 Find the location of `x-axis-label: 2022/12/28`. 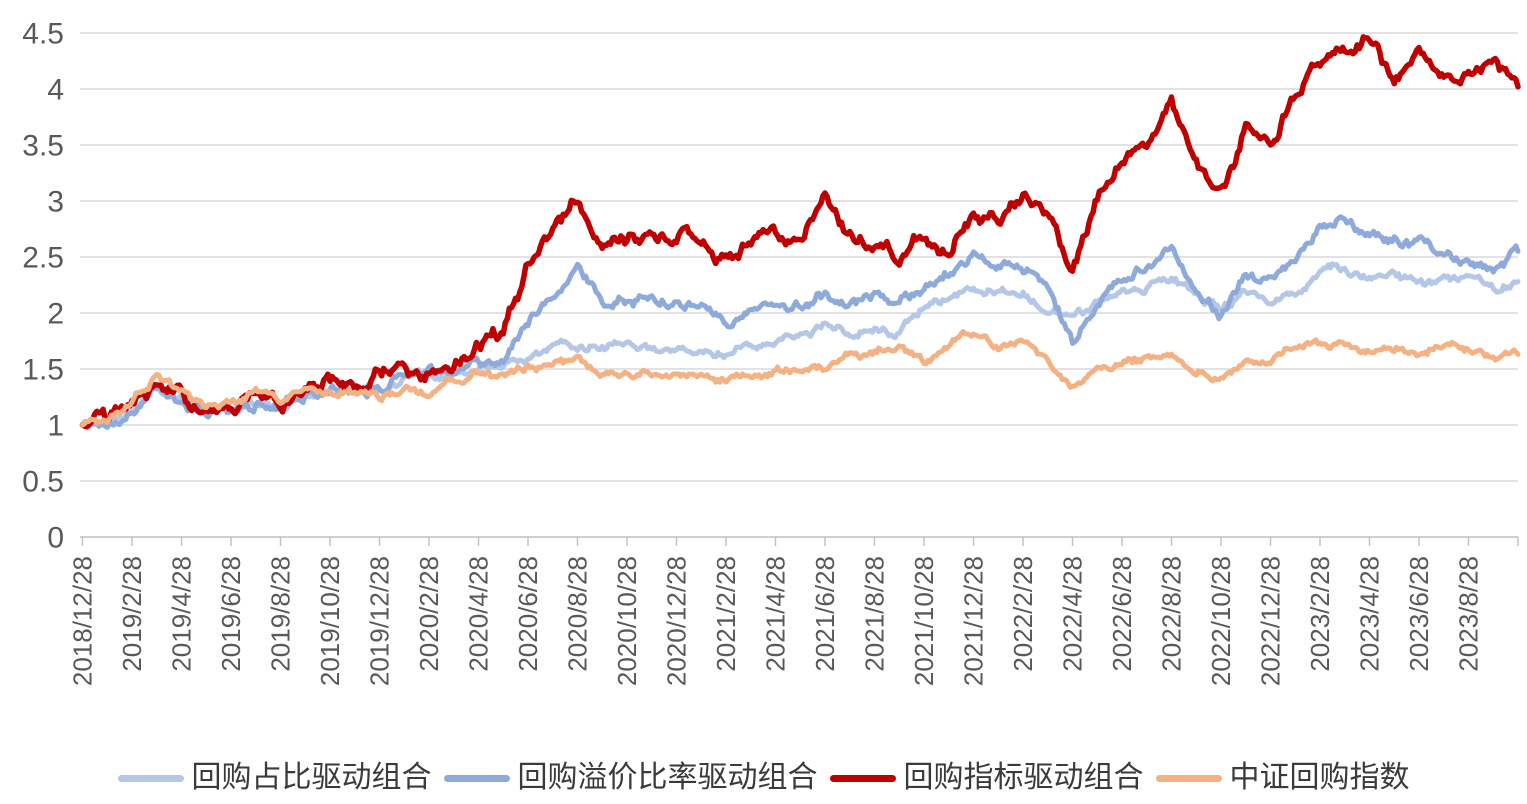

x-axis-label: 2022/12/28 is located at coordinates (1271, 621).